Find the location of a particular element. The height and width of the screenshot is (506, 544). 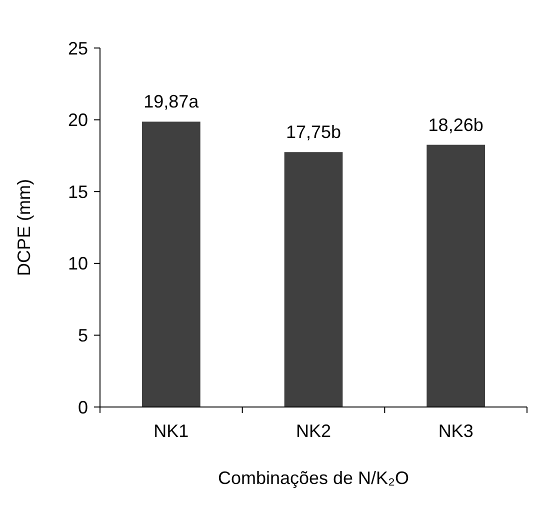

y-tick-label: 0 is located at coordinates (83, 407).